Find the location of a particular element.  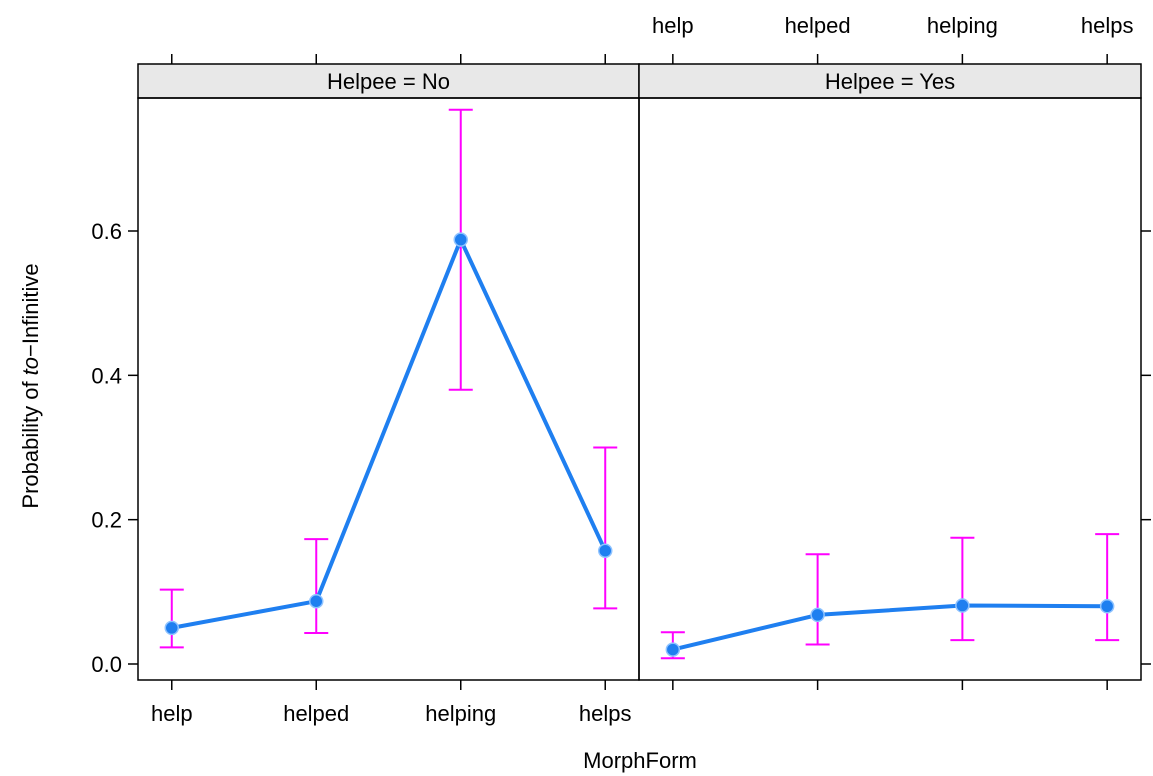

x-tick-label-bottom: helped is located at coordinates (316, 713).